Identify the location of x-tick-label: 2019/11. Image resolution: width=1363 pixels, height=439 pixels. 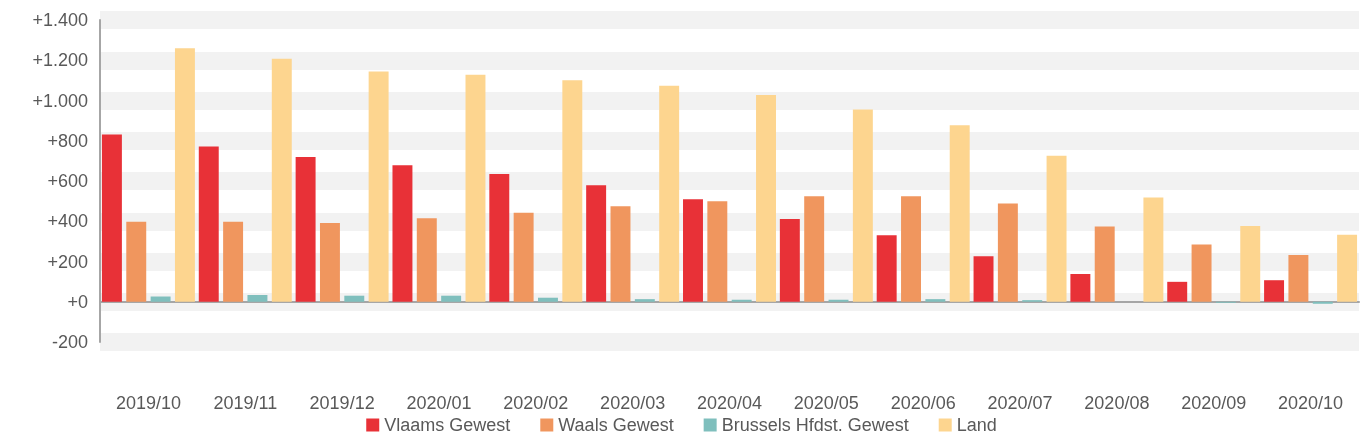
(245, 403).